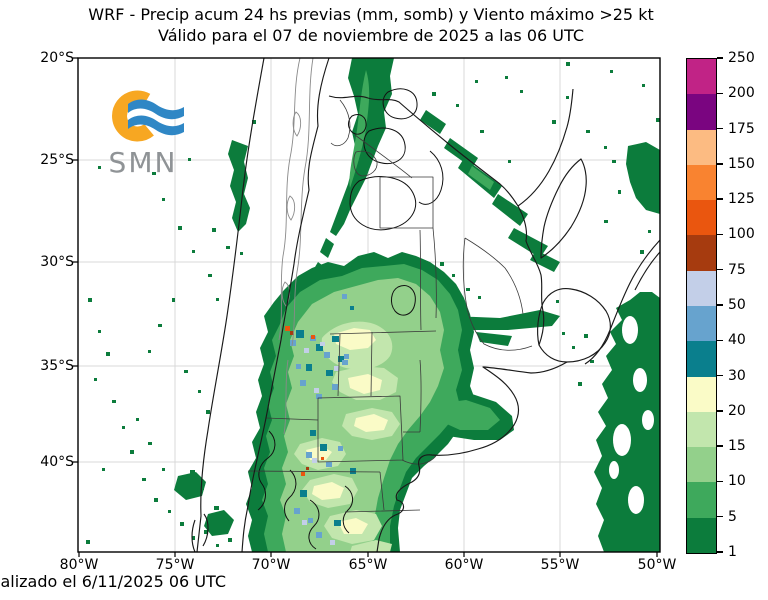 This screenshot has height=600, width=768. What do you see at coordinates (175, 565) in the screenshot?
I see `x-axis-tick-label: 75°W` at bounding box center [175, 565].